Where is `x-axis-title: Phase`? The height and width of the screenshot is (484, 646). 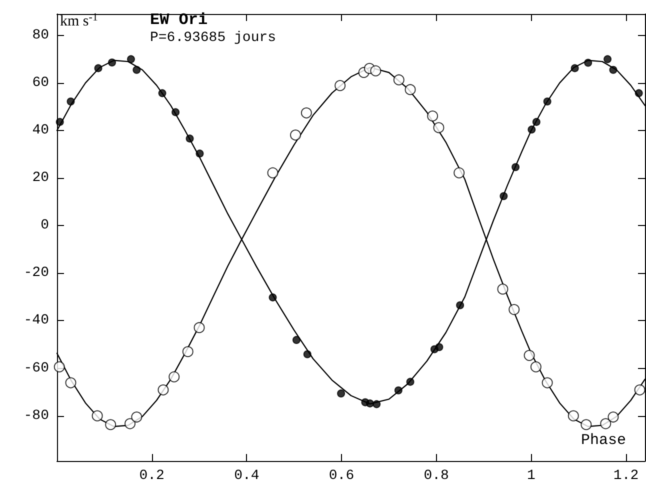 x-axis-title: Phase is located at coordinates (603, 440).